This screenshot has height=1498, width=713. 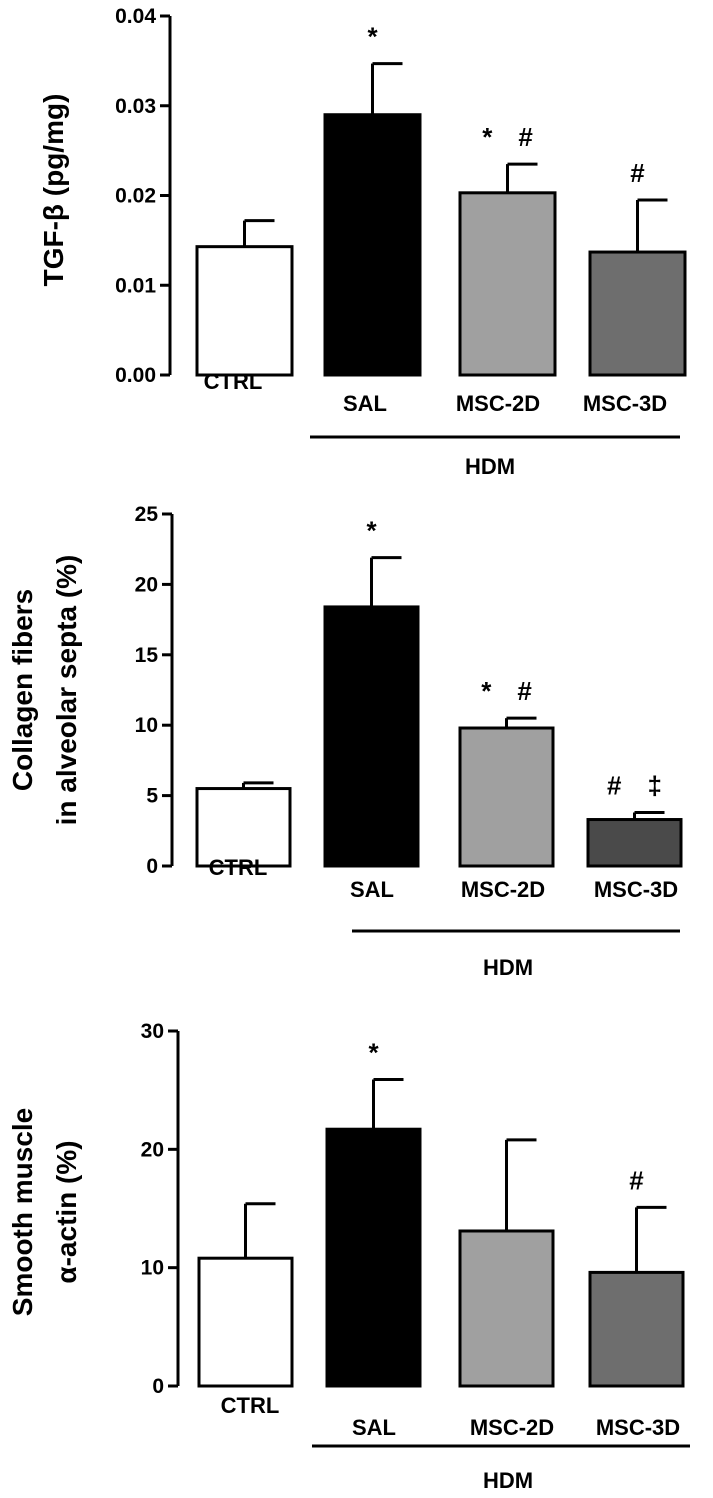 I want to click on y-axis-title-line-2: α-actin (%), so click(x=66, y=1211).